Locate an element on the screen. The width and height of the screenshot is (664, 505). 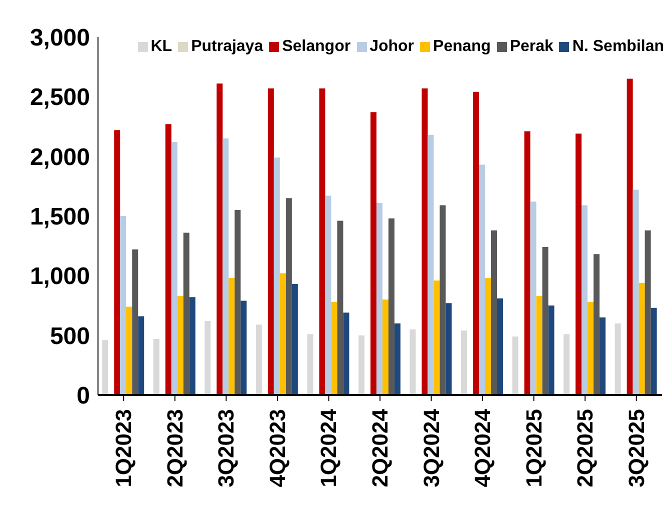
legend-label: Putrajaya is located at coordinates (227, 47).